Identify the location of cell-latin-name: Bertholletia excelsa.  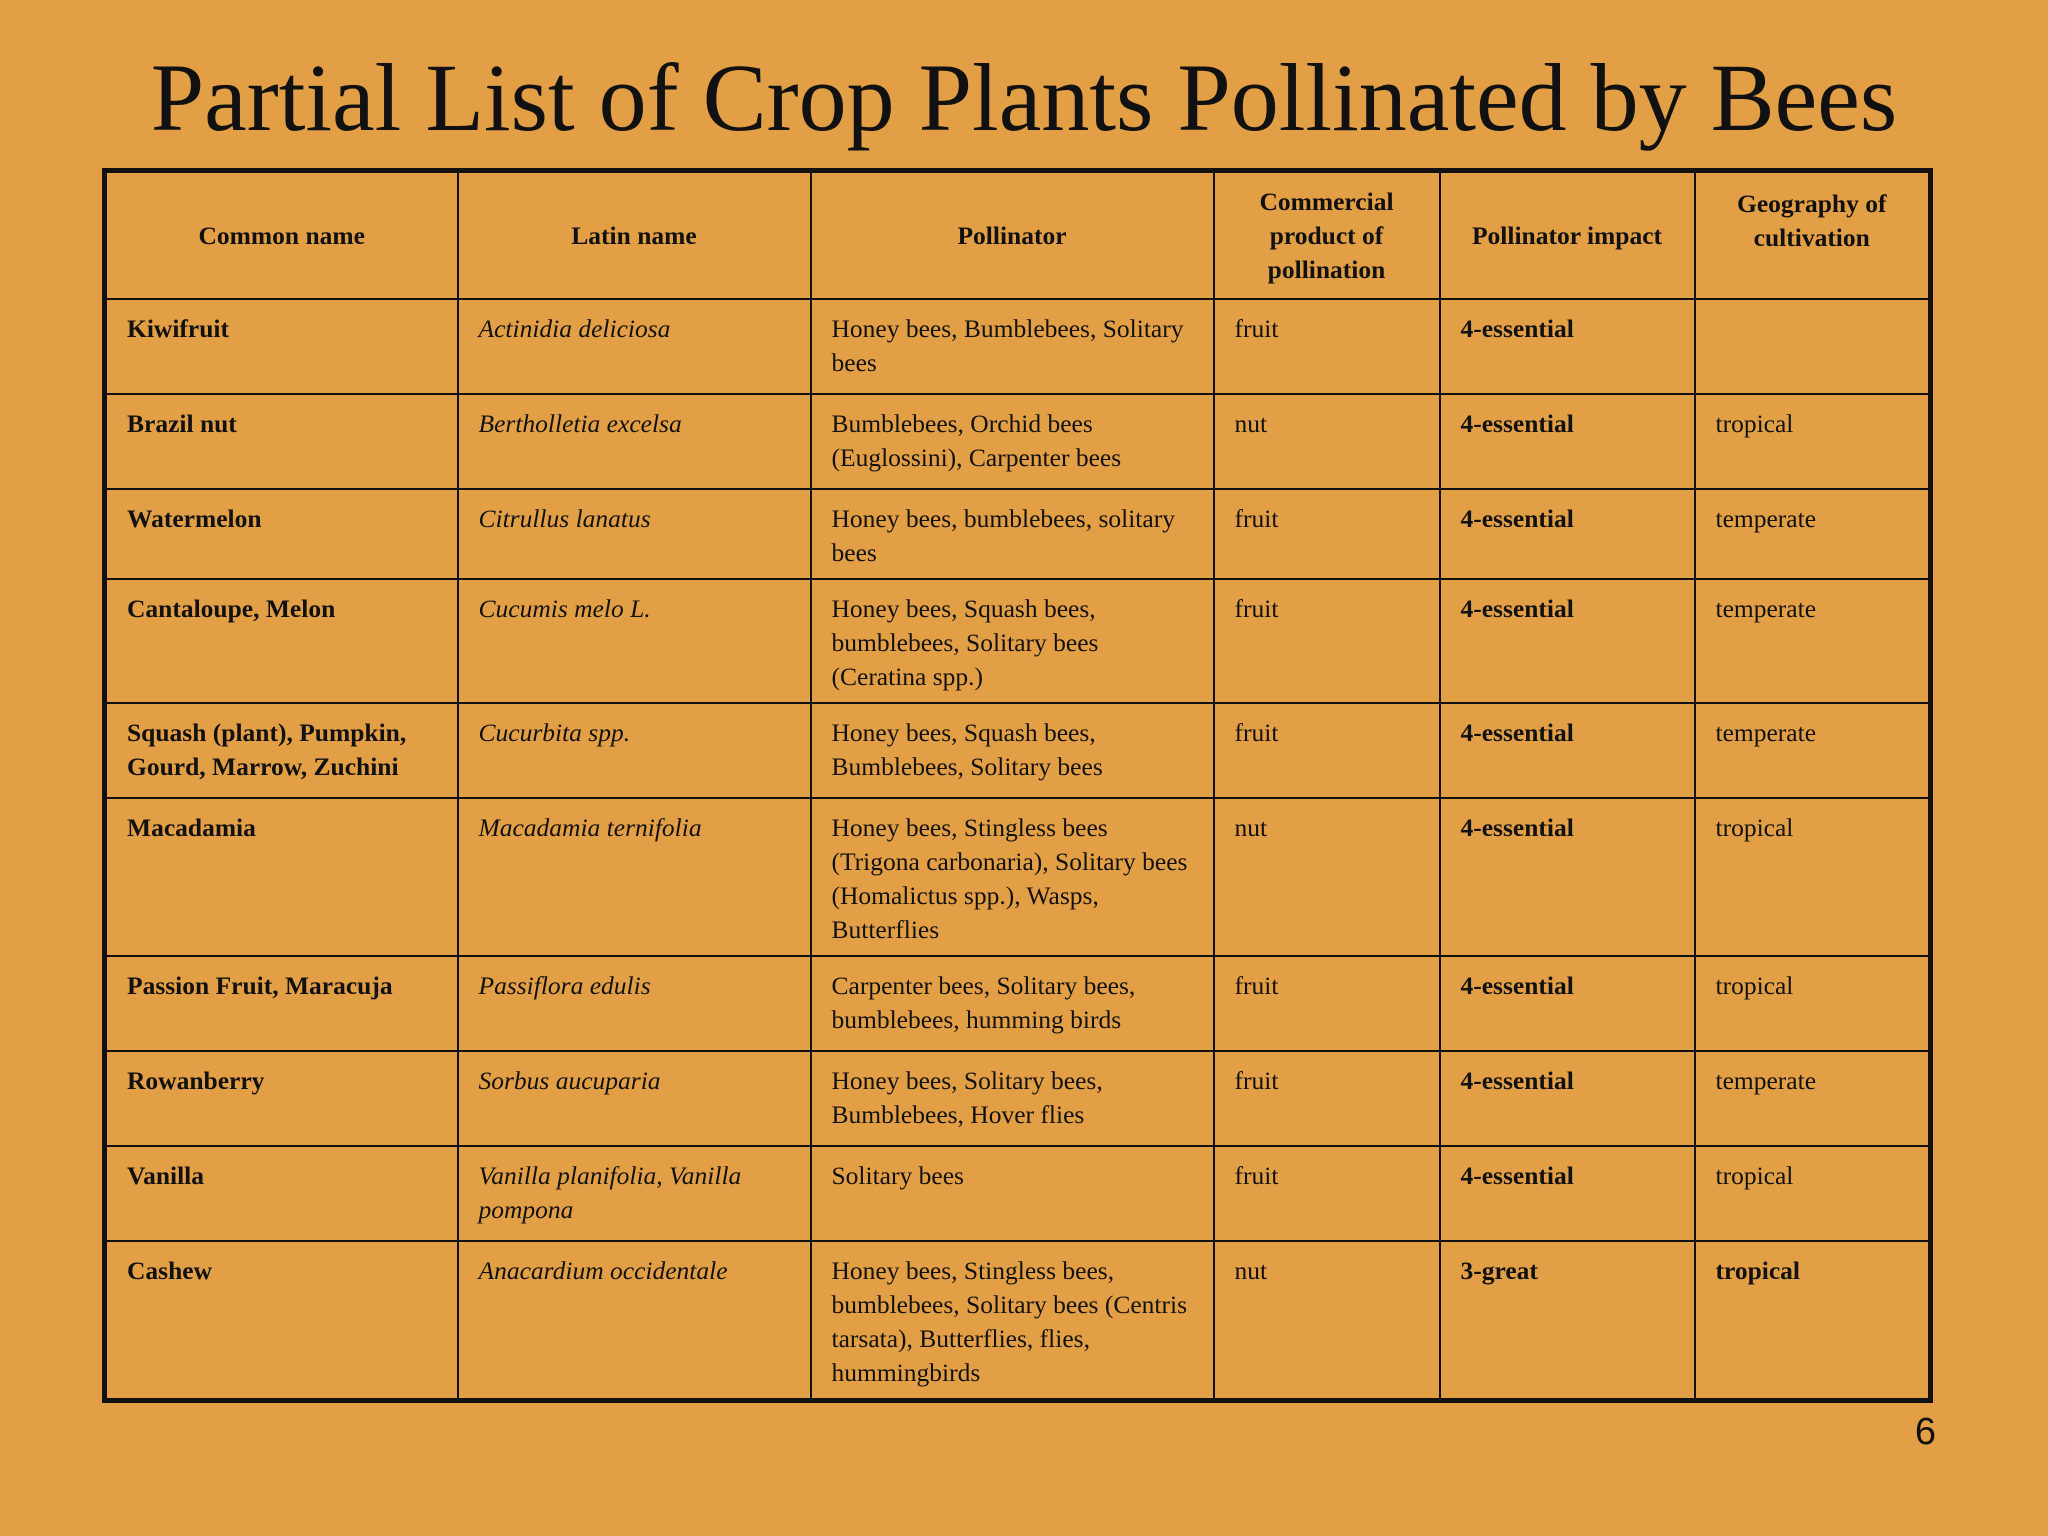
(634, 441).